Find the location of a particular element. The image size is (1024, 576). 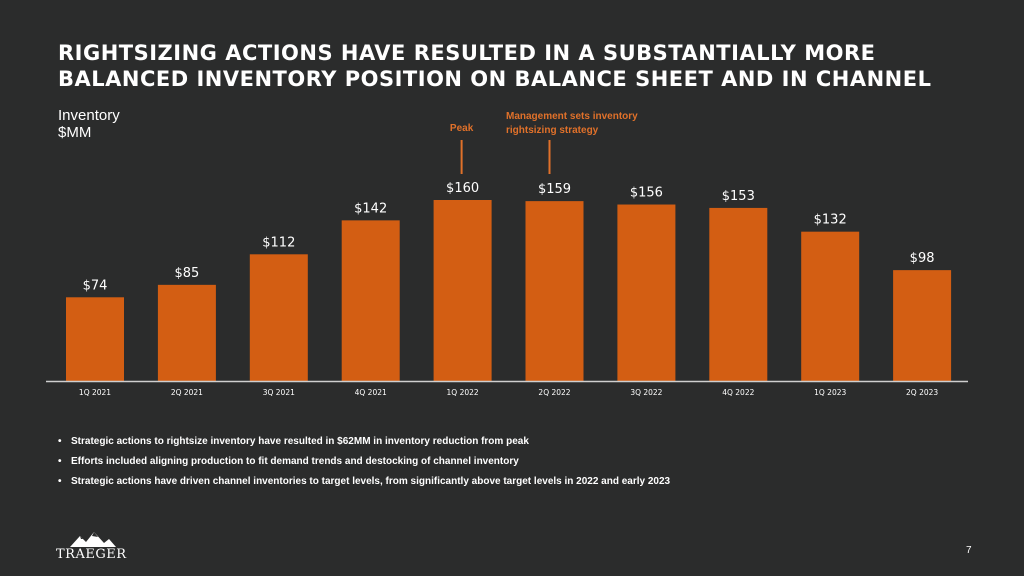

x-tick-label: 4Q 2022 is located at coordinates (738, 392).